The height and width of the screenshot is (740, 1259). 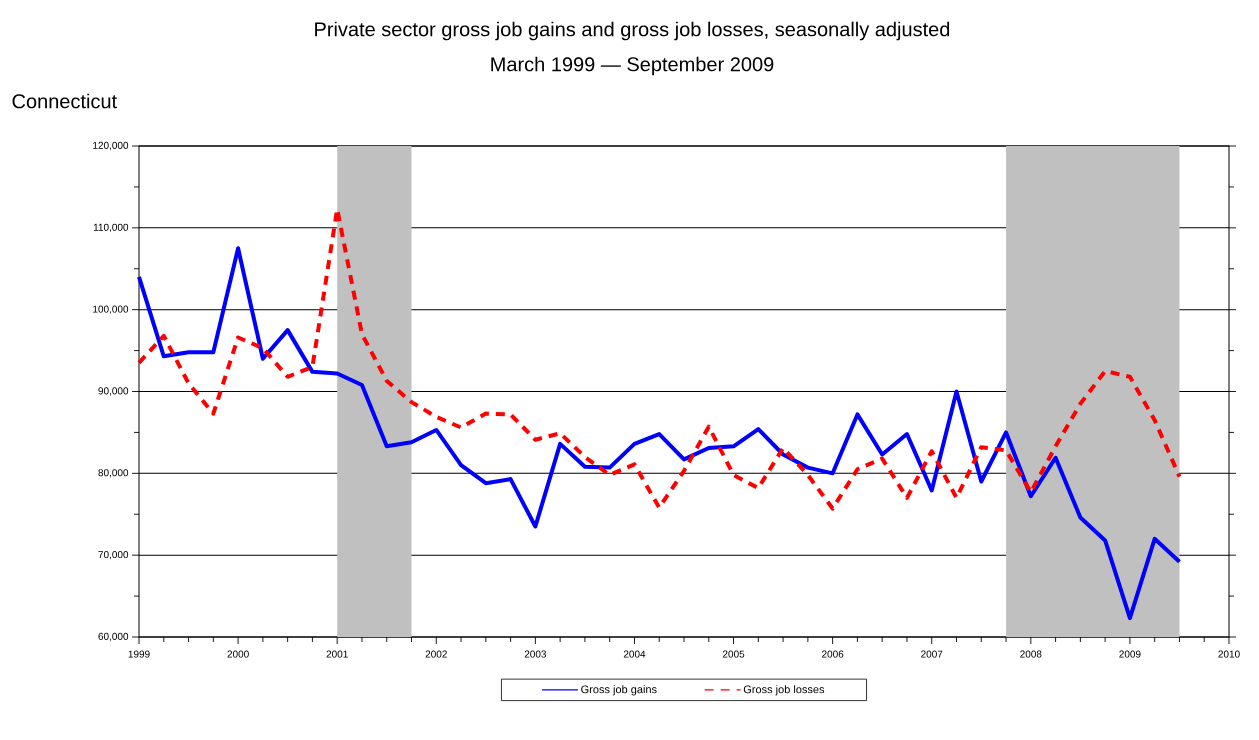 I want to click on legend-label: Gross job losses, so click(x=784, y=690).